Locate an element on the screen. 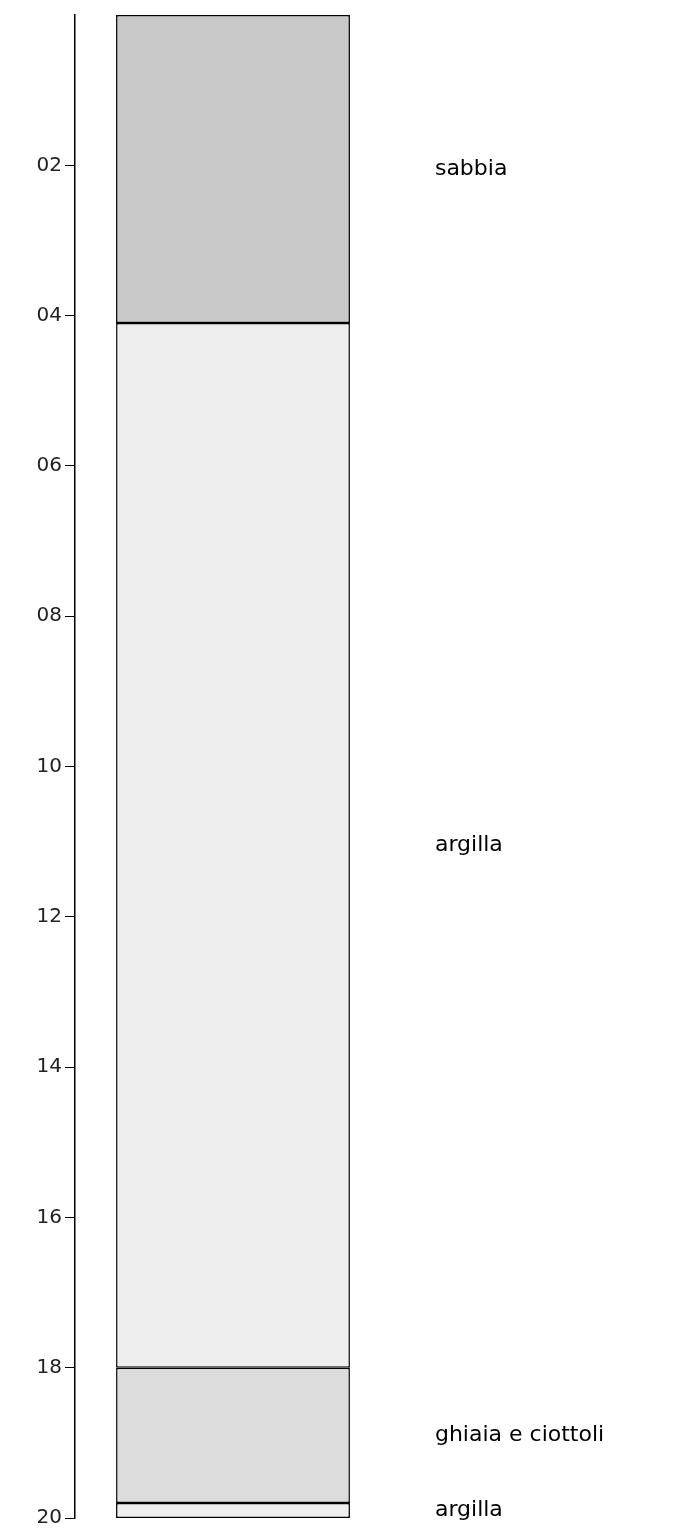 The image size is (697, 1540). text: sabbia is located at coordinates (471, 167).